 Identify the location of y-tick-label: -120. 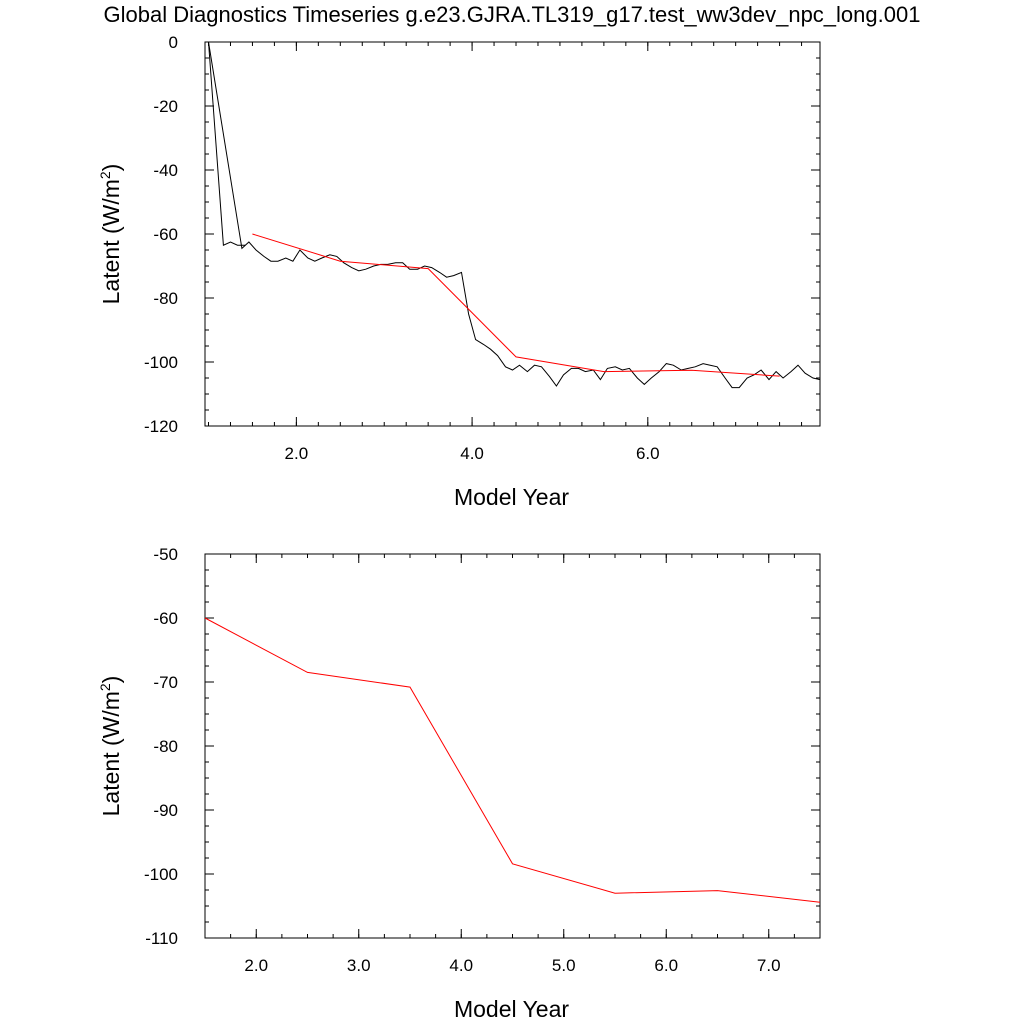
(161, 426).